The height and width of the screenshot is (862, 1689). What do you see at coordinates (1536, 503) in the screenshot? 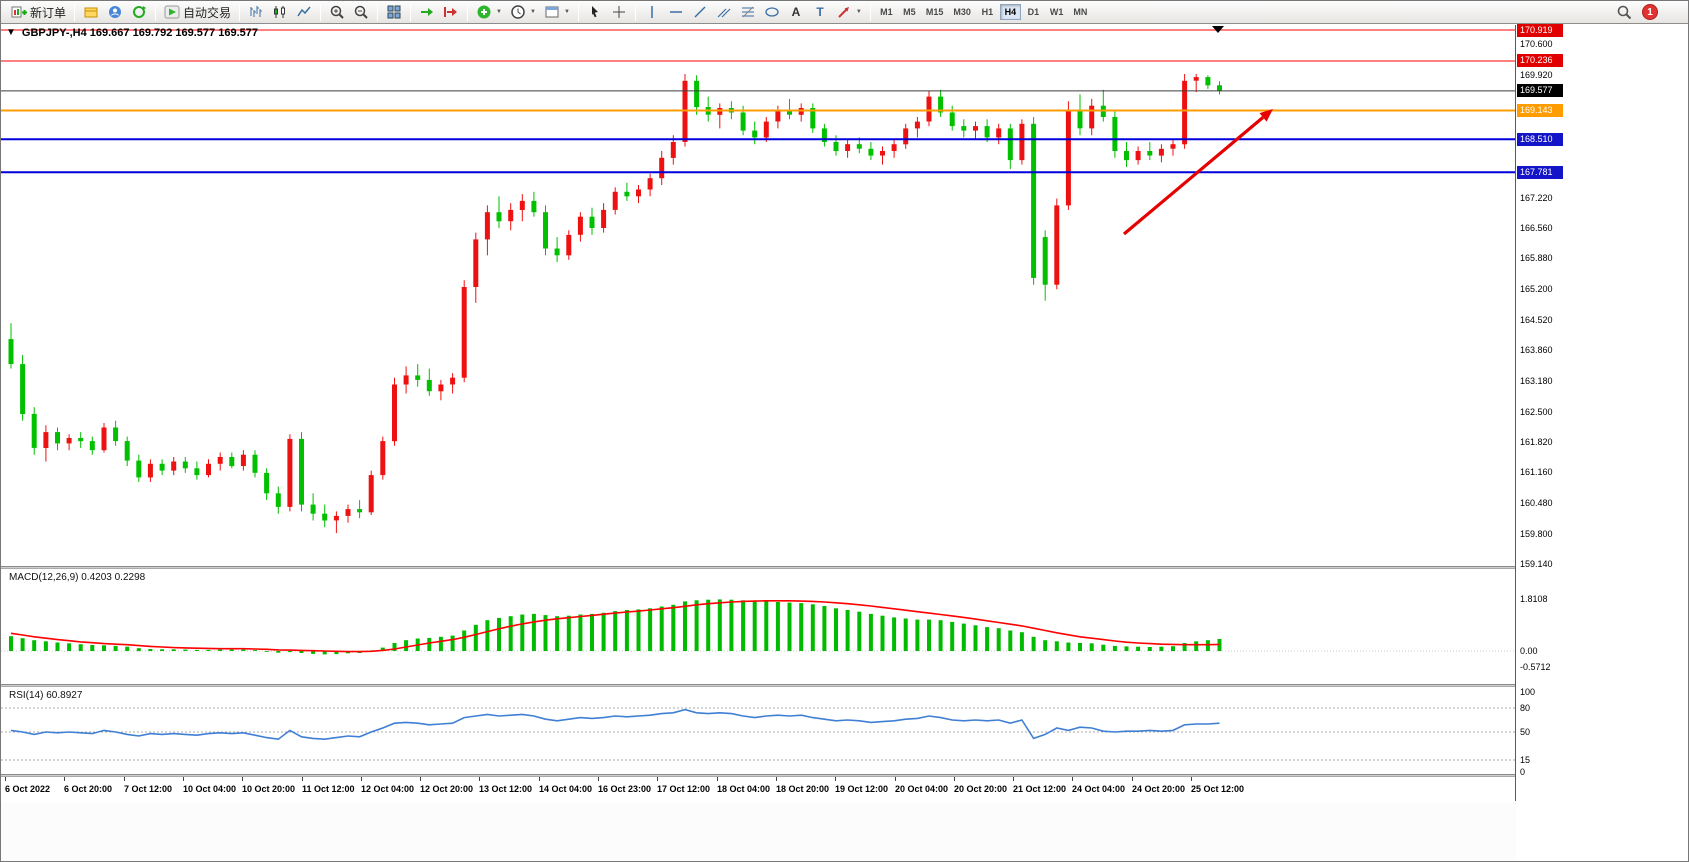
I see `price-tick: 160.480` at bounding box center [1536, 503].